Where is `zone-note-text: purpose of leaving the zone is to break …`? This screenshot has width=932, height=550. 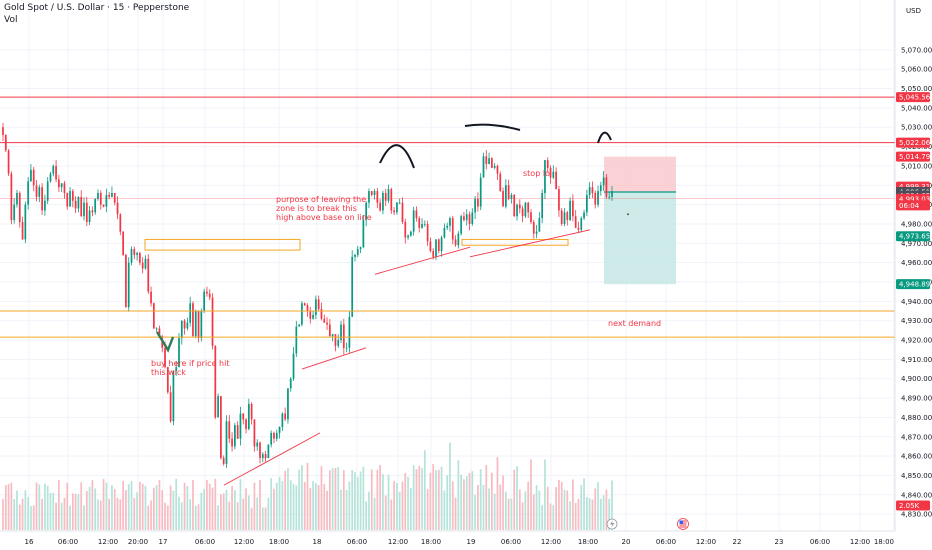 zone-note-text: purpose of leaving the zone is to break … is located at coordinates (324, 208).